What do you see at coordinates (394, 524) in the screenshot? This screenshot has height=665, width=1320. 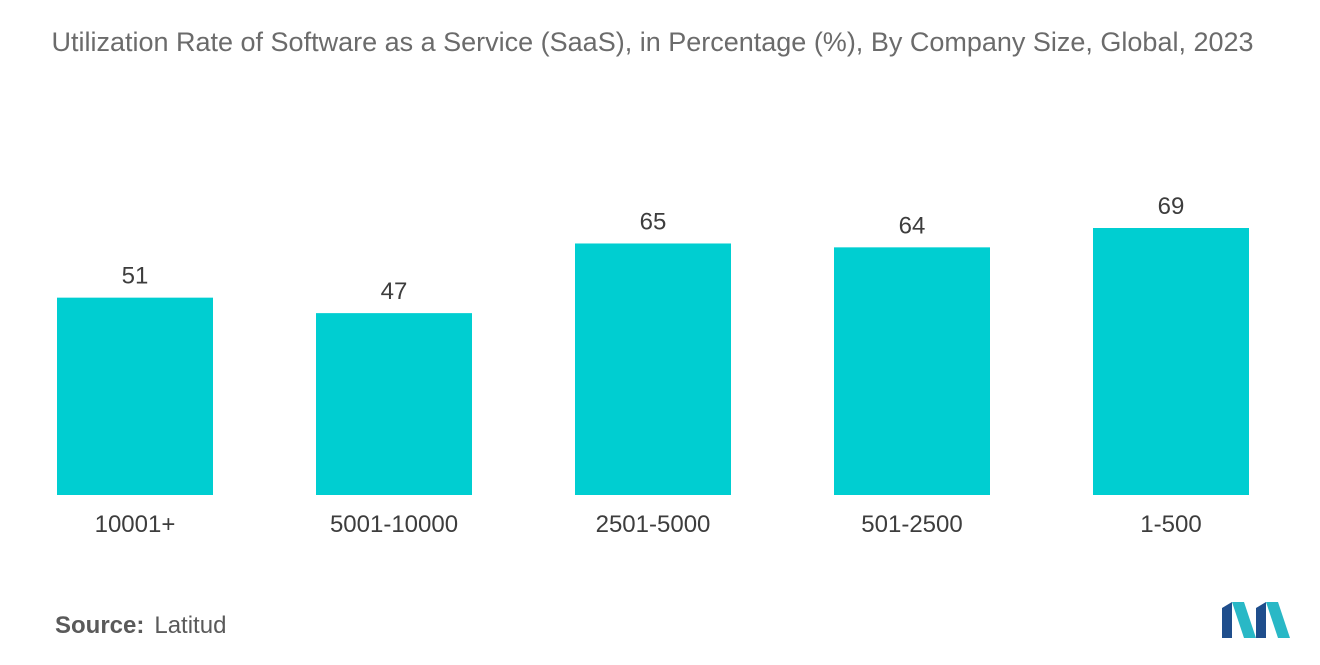 I see `x-tick-label: 5001-10000` at bounding box center [394, 524].